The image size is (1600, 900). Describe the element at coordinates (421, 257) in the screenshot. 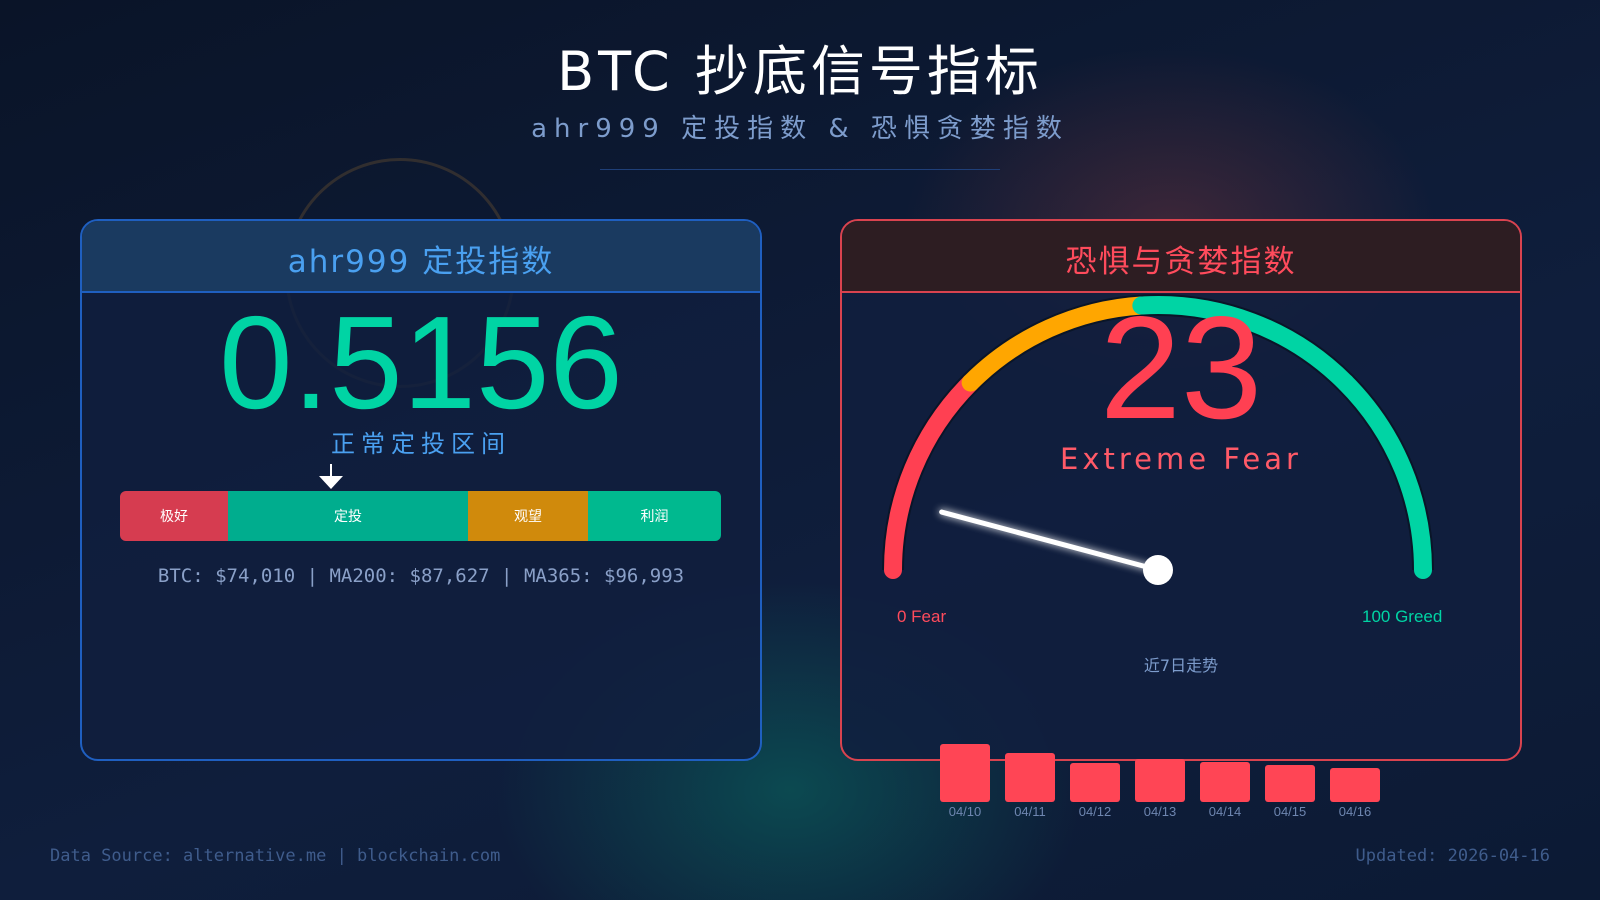

I see `ahr999-card-title: ahr999 定投指数` at that location.